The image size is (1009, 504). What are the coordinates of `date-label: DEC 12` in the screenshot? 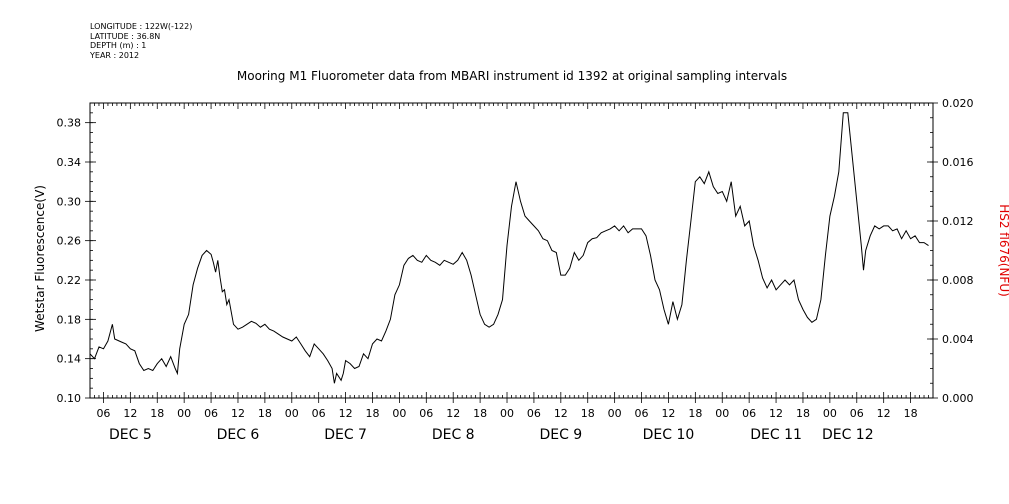 It's located at (848, 435).